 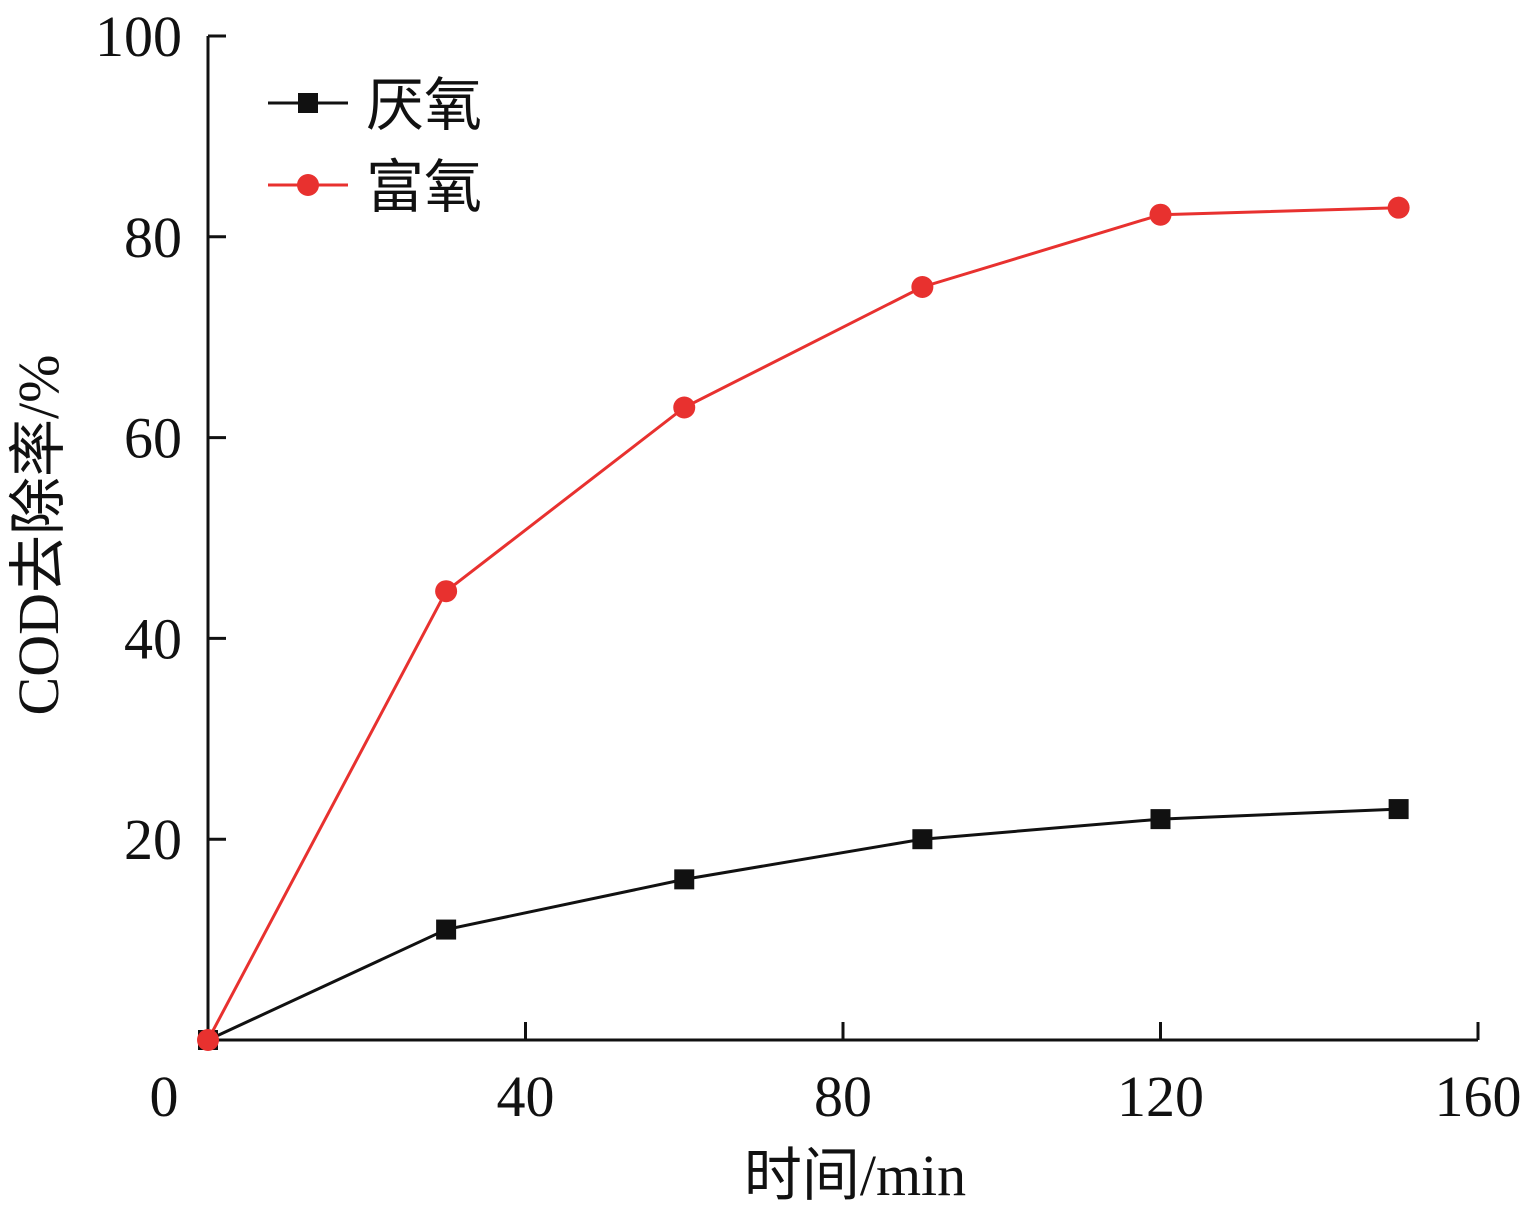 What do you see at coordinates (424, 105) in the screenshot?
I see `legend-label: 厌氧` at bounding box center [424, 105].